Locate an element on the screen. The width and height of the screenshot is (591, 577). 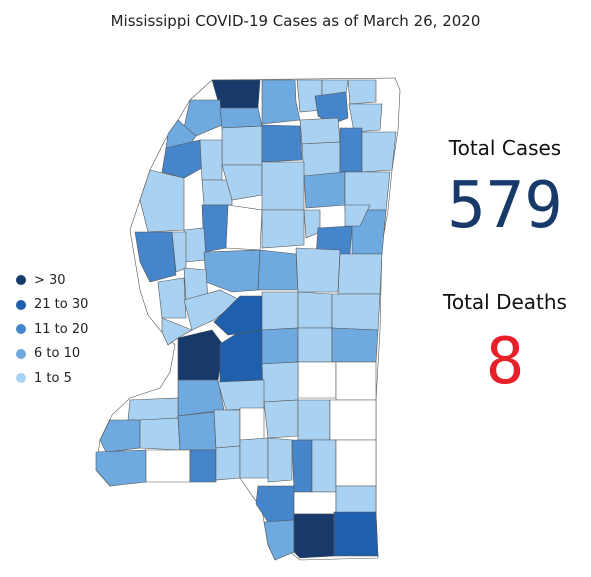
legend-item: 21 to 30 is located at coordinates (52, 305).